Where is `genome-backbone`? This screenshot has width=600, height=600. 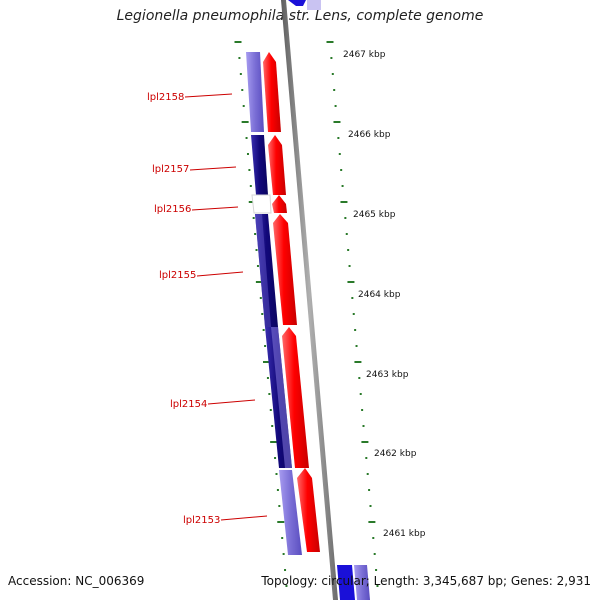
genome-backbone is located at coordinates (309, 300).